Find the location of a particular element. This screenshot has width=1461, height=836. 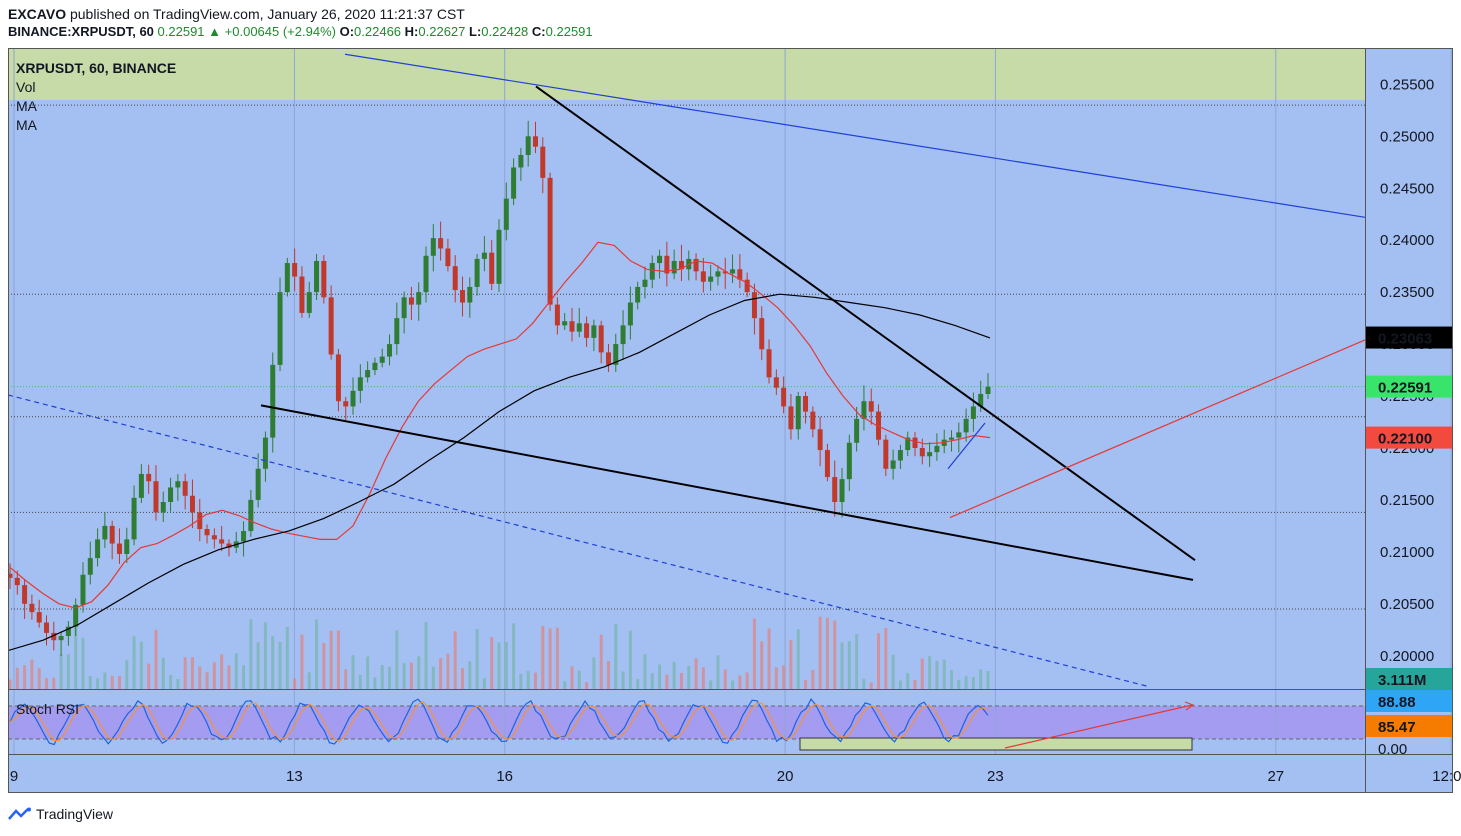

footer: TradingView is located at coordinates (60, 814).